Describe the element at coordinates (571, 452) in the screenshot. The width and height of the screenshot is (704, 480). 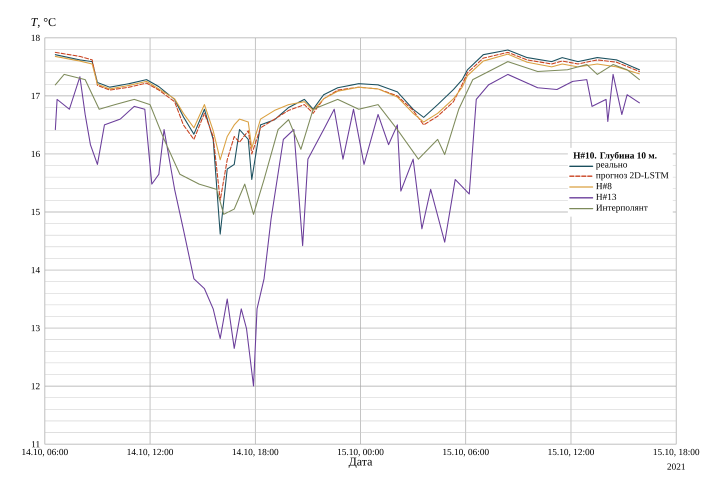
I see `x-tick-label: 15.10, 12:00` at that location.